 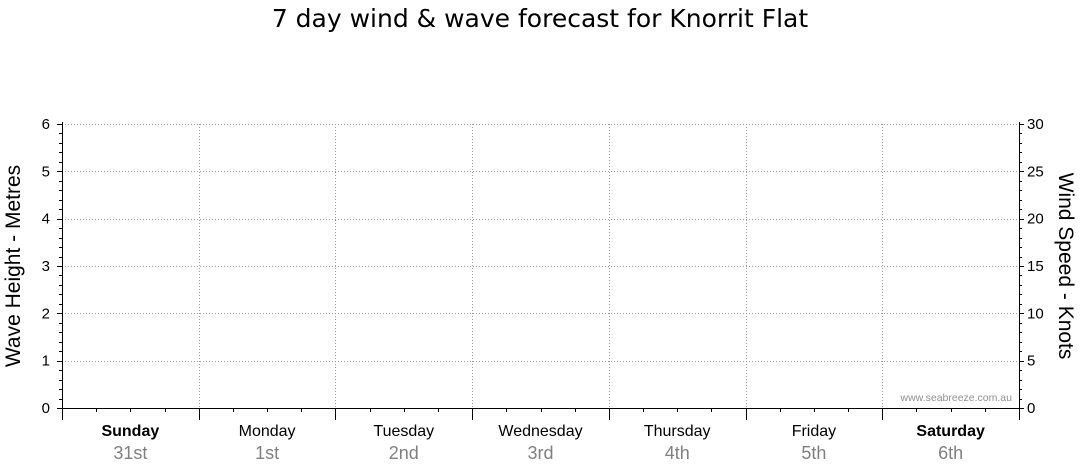 I want to click on x-day-label: Thursday, so click(x=677, y=431).